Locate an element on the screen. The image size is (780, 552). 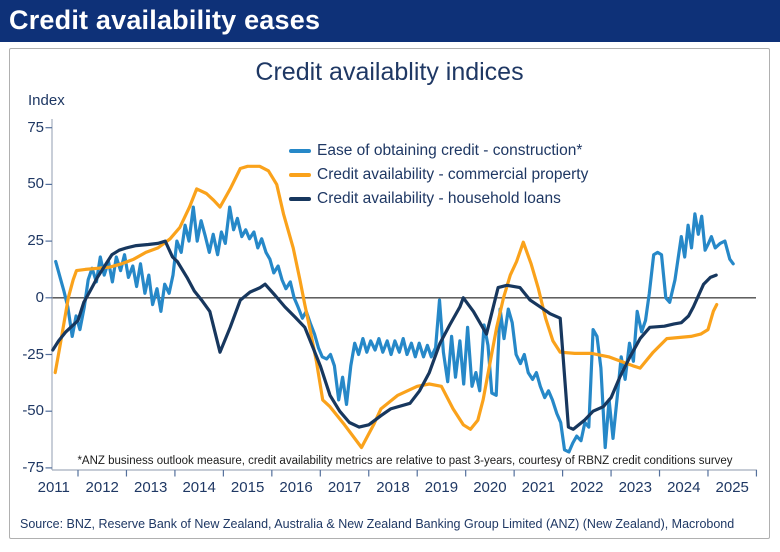
y-tick-label: -50 is located at coordinates (33, 411).